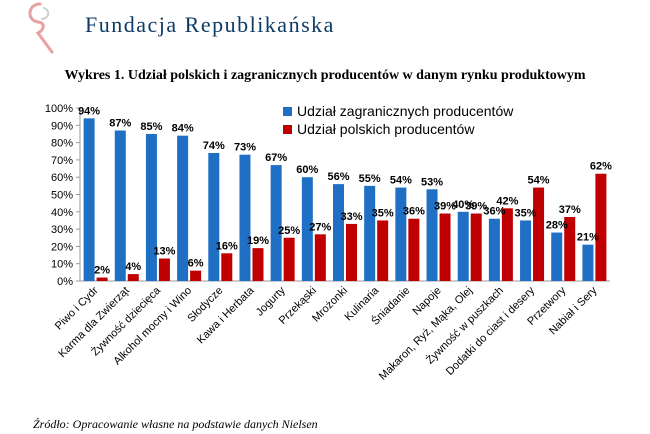 The image size is (650, 434). What do you see at coordinates (41, 28) in the screenshot?
I see `logo-mark-icon` at bounding box center [41, 28].